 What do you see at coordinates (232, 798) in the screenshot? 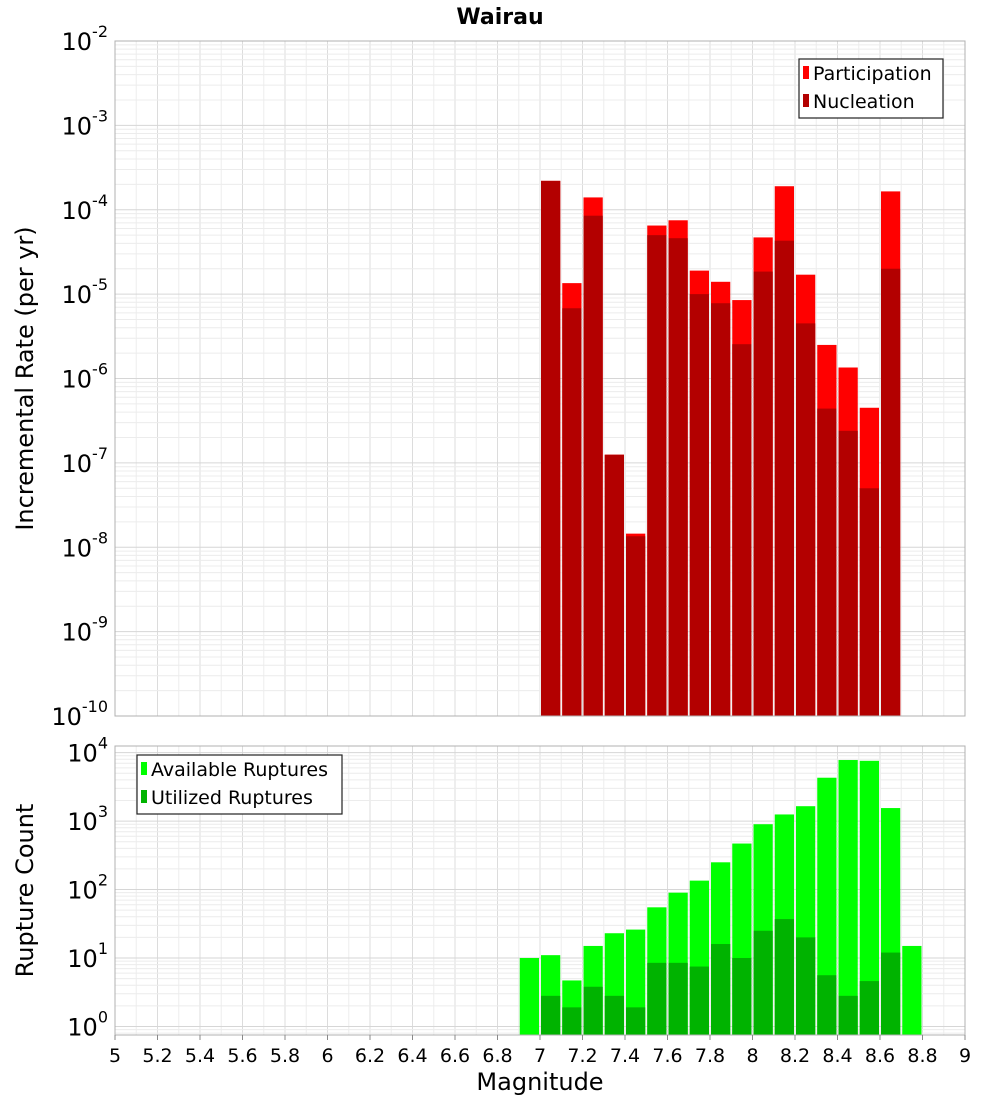
I see `legend-label: Utilized Ruptures` at bounding box center [232, 798].